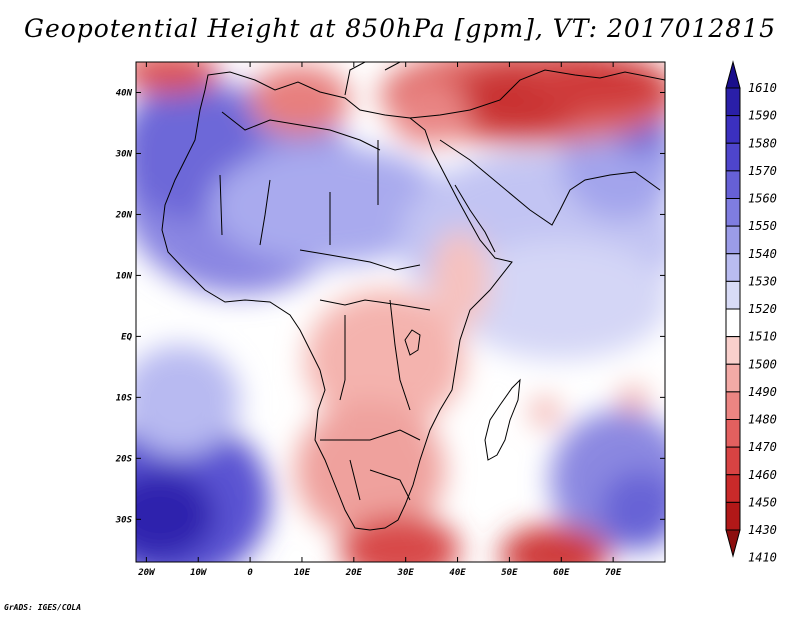 This screenshot has height=618, width=800. Describe the element at coordinates (124, 154) in the screenshot. I see `lat-tick-label: 30N` at that location.